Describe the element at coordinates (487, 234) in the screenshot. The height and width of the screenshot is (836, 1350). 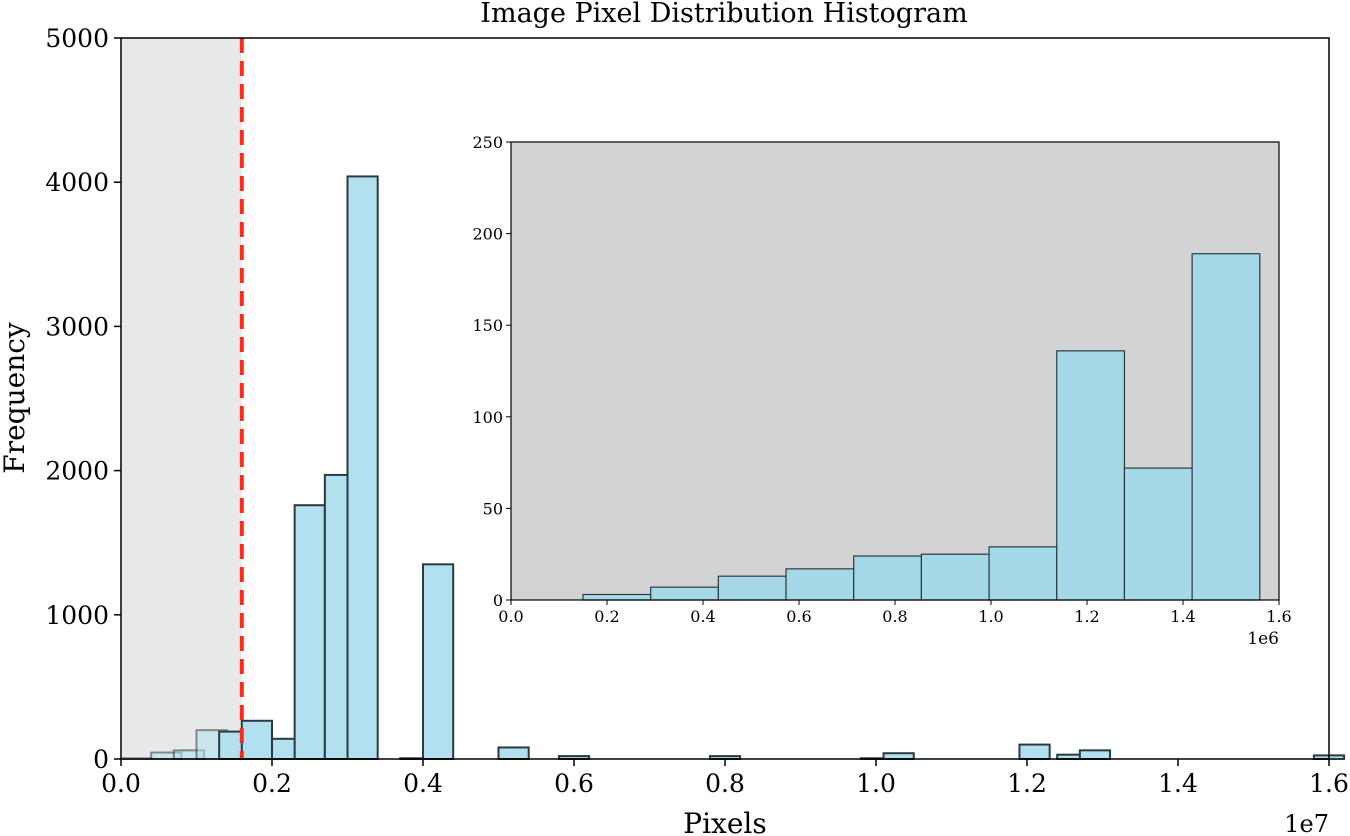
I see `inset-y-tick-label: 200` at that location.